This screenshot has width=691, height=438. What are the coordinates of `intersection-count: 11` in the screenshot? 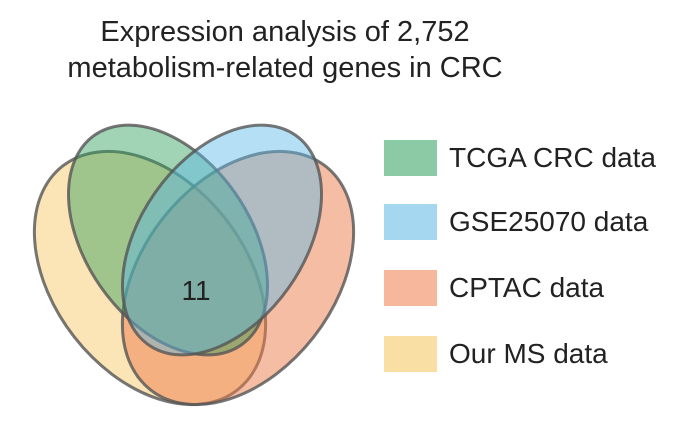 It's located at (195, 290).